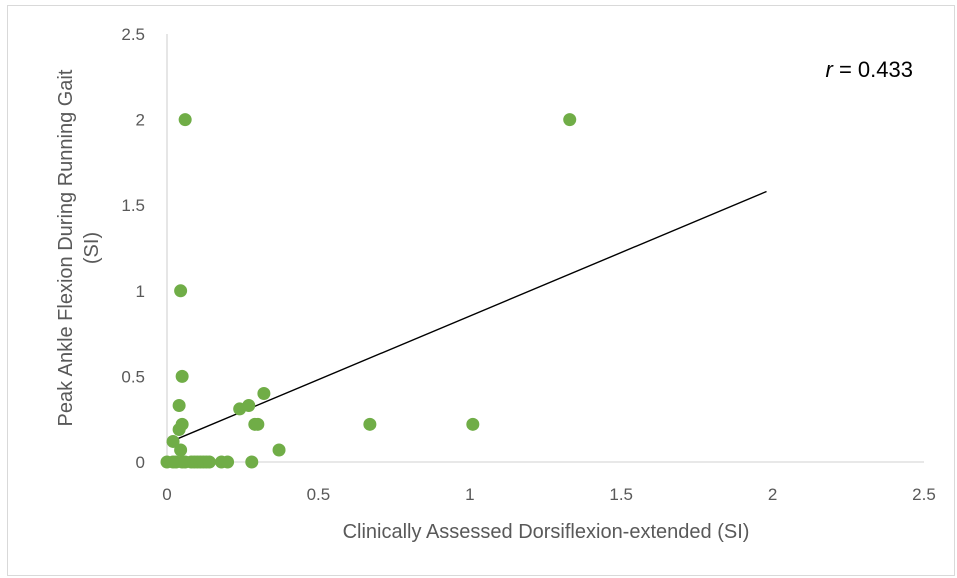  What do you see at coordinates (873, 69) in the screenshot?
I see `correlation-value: = 0.433` at bounding box center [873, 69].